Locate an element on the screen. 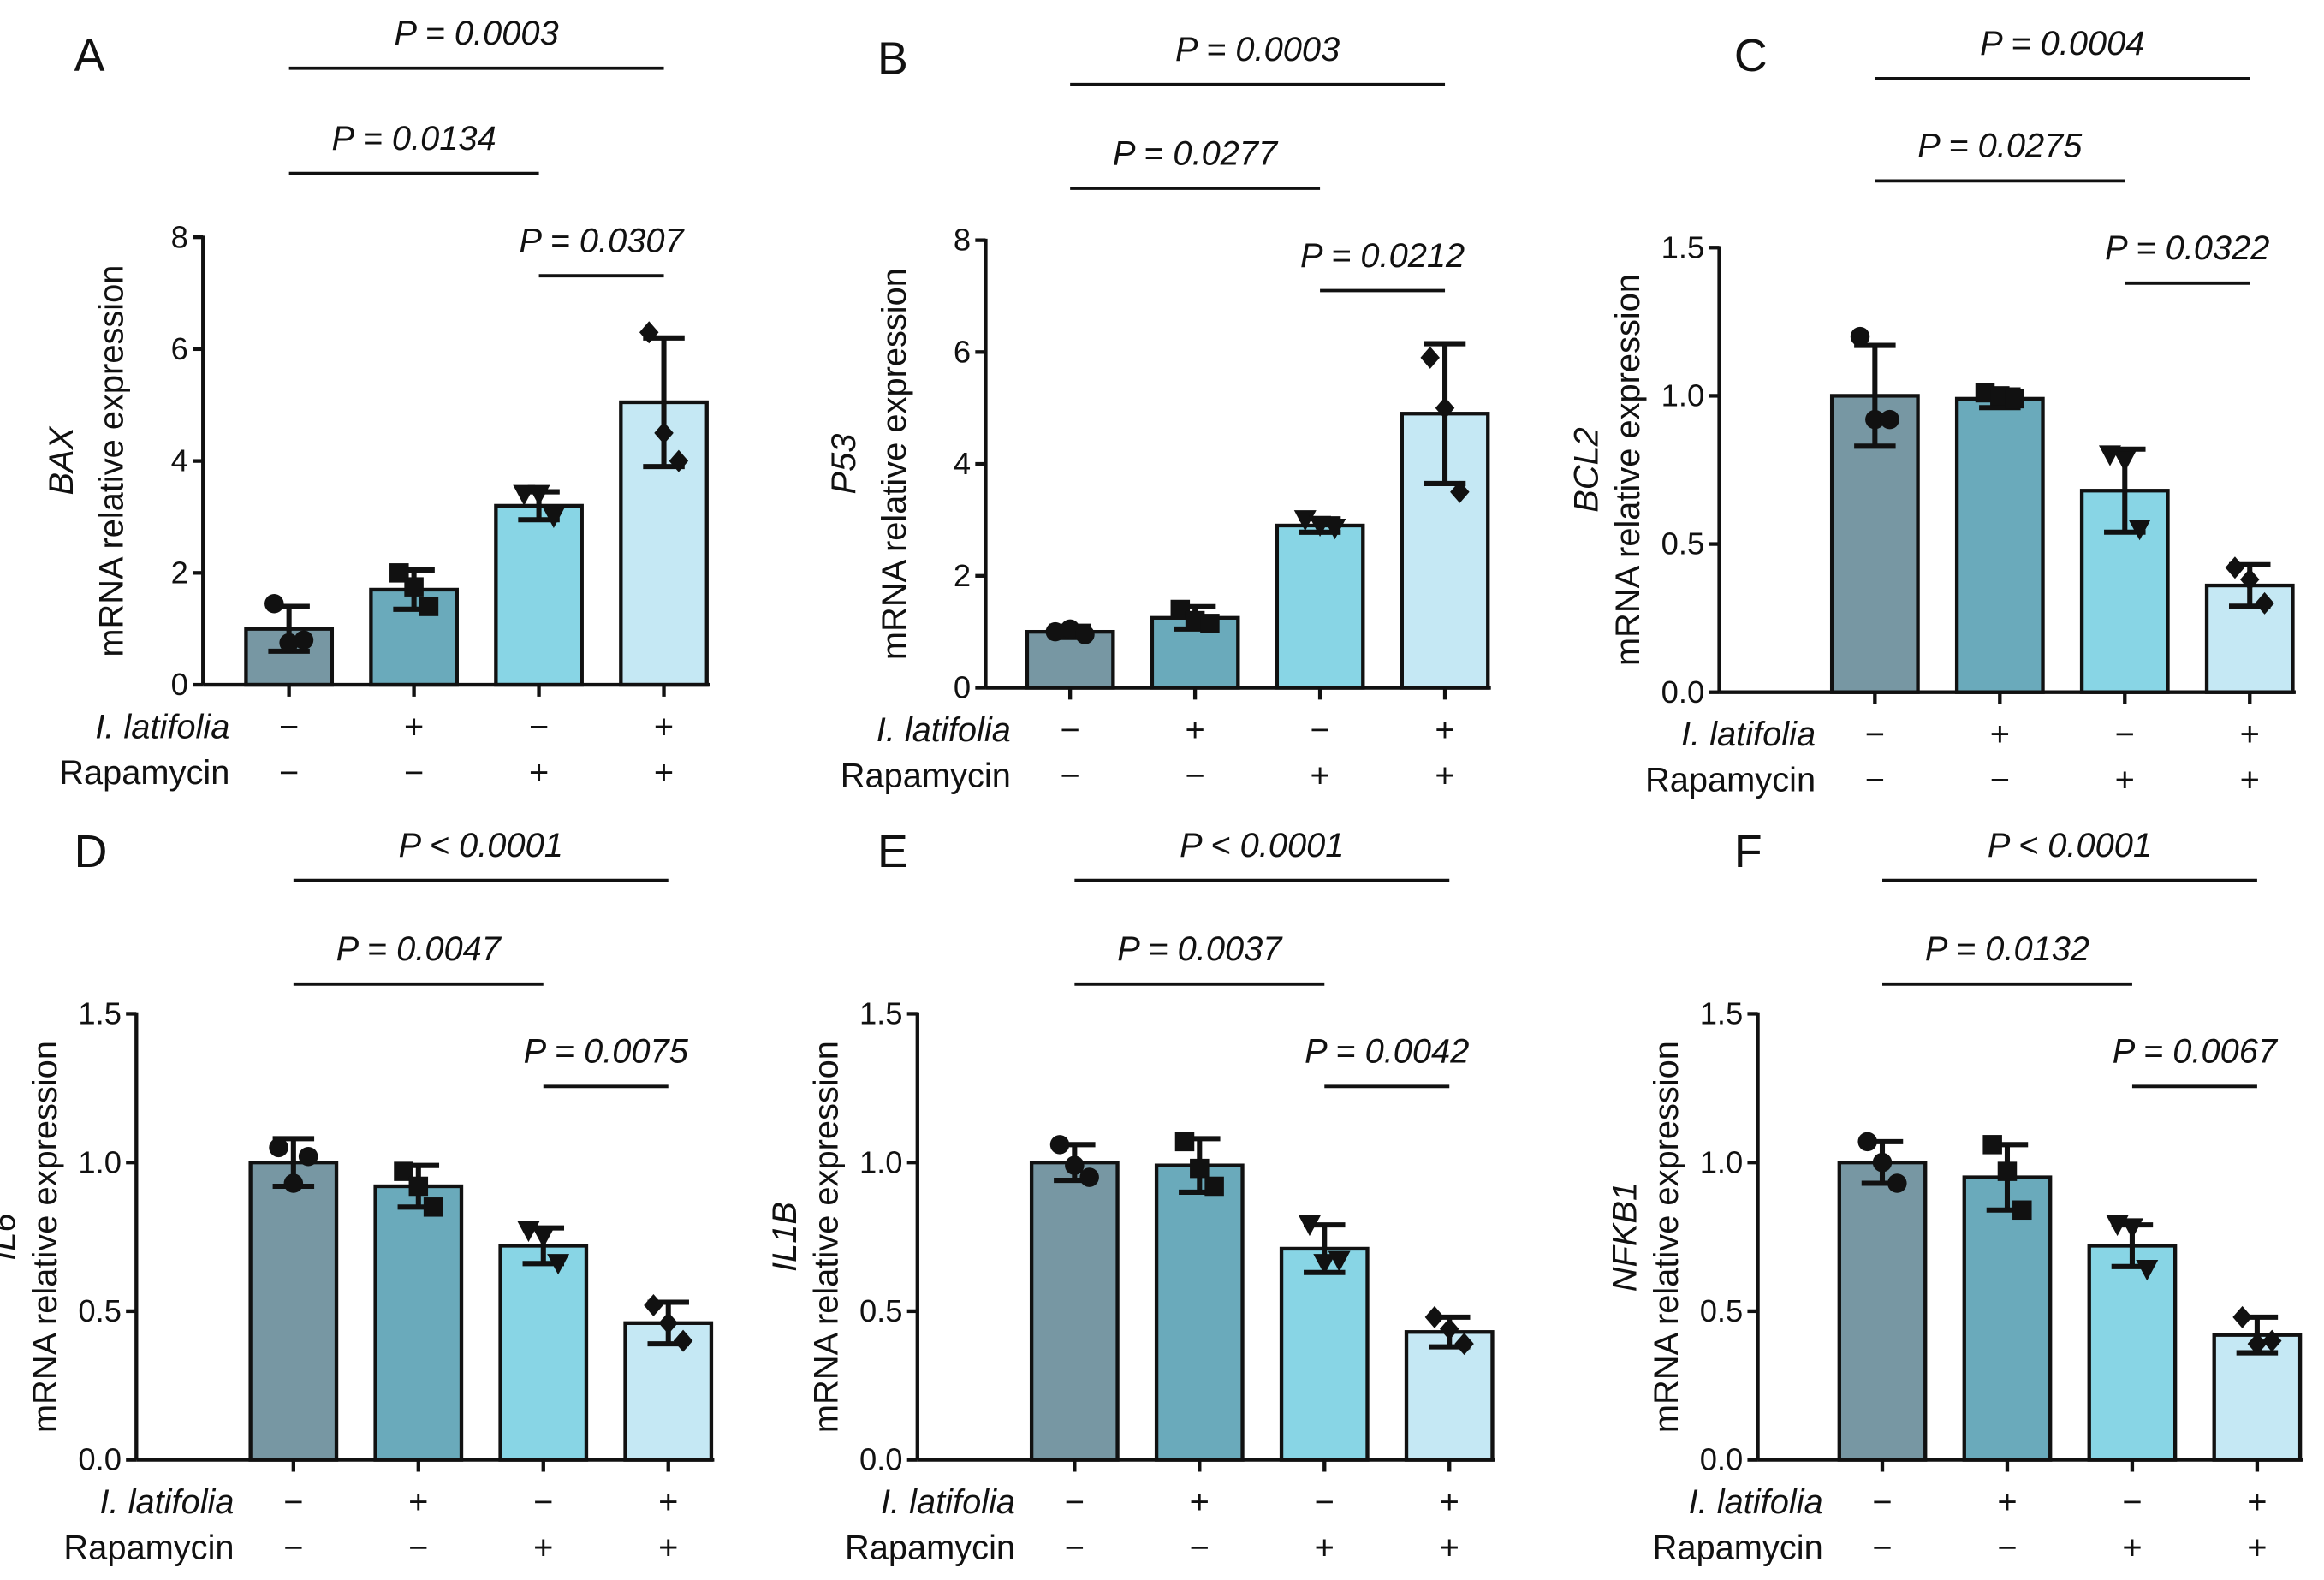  p-value-label: P = 0.0275 is located at coordinates (2000, 146).